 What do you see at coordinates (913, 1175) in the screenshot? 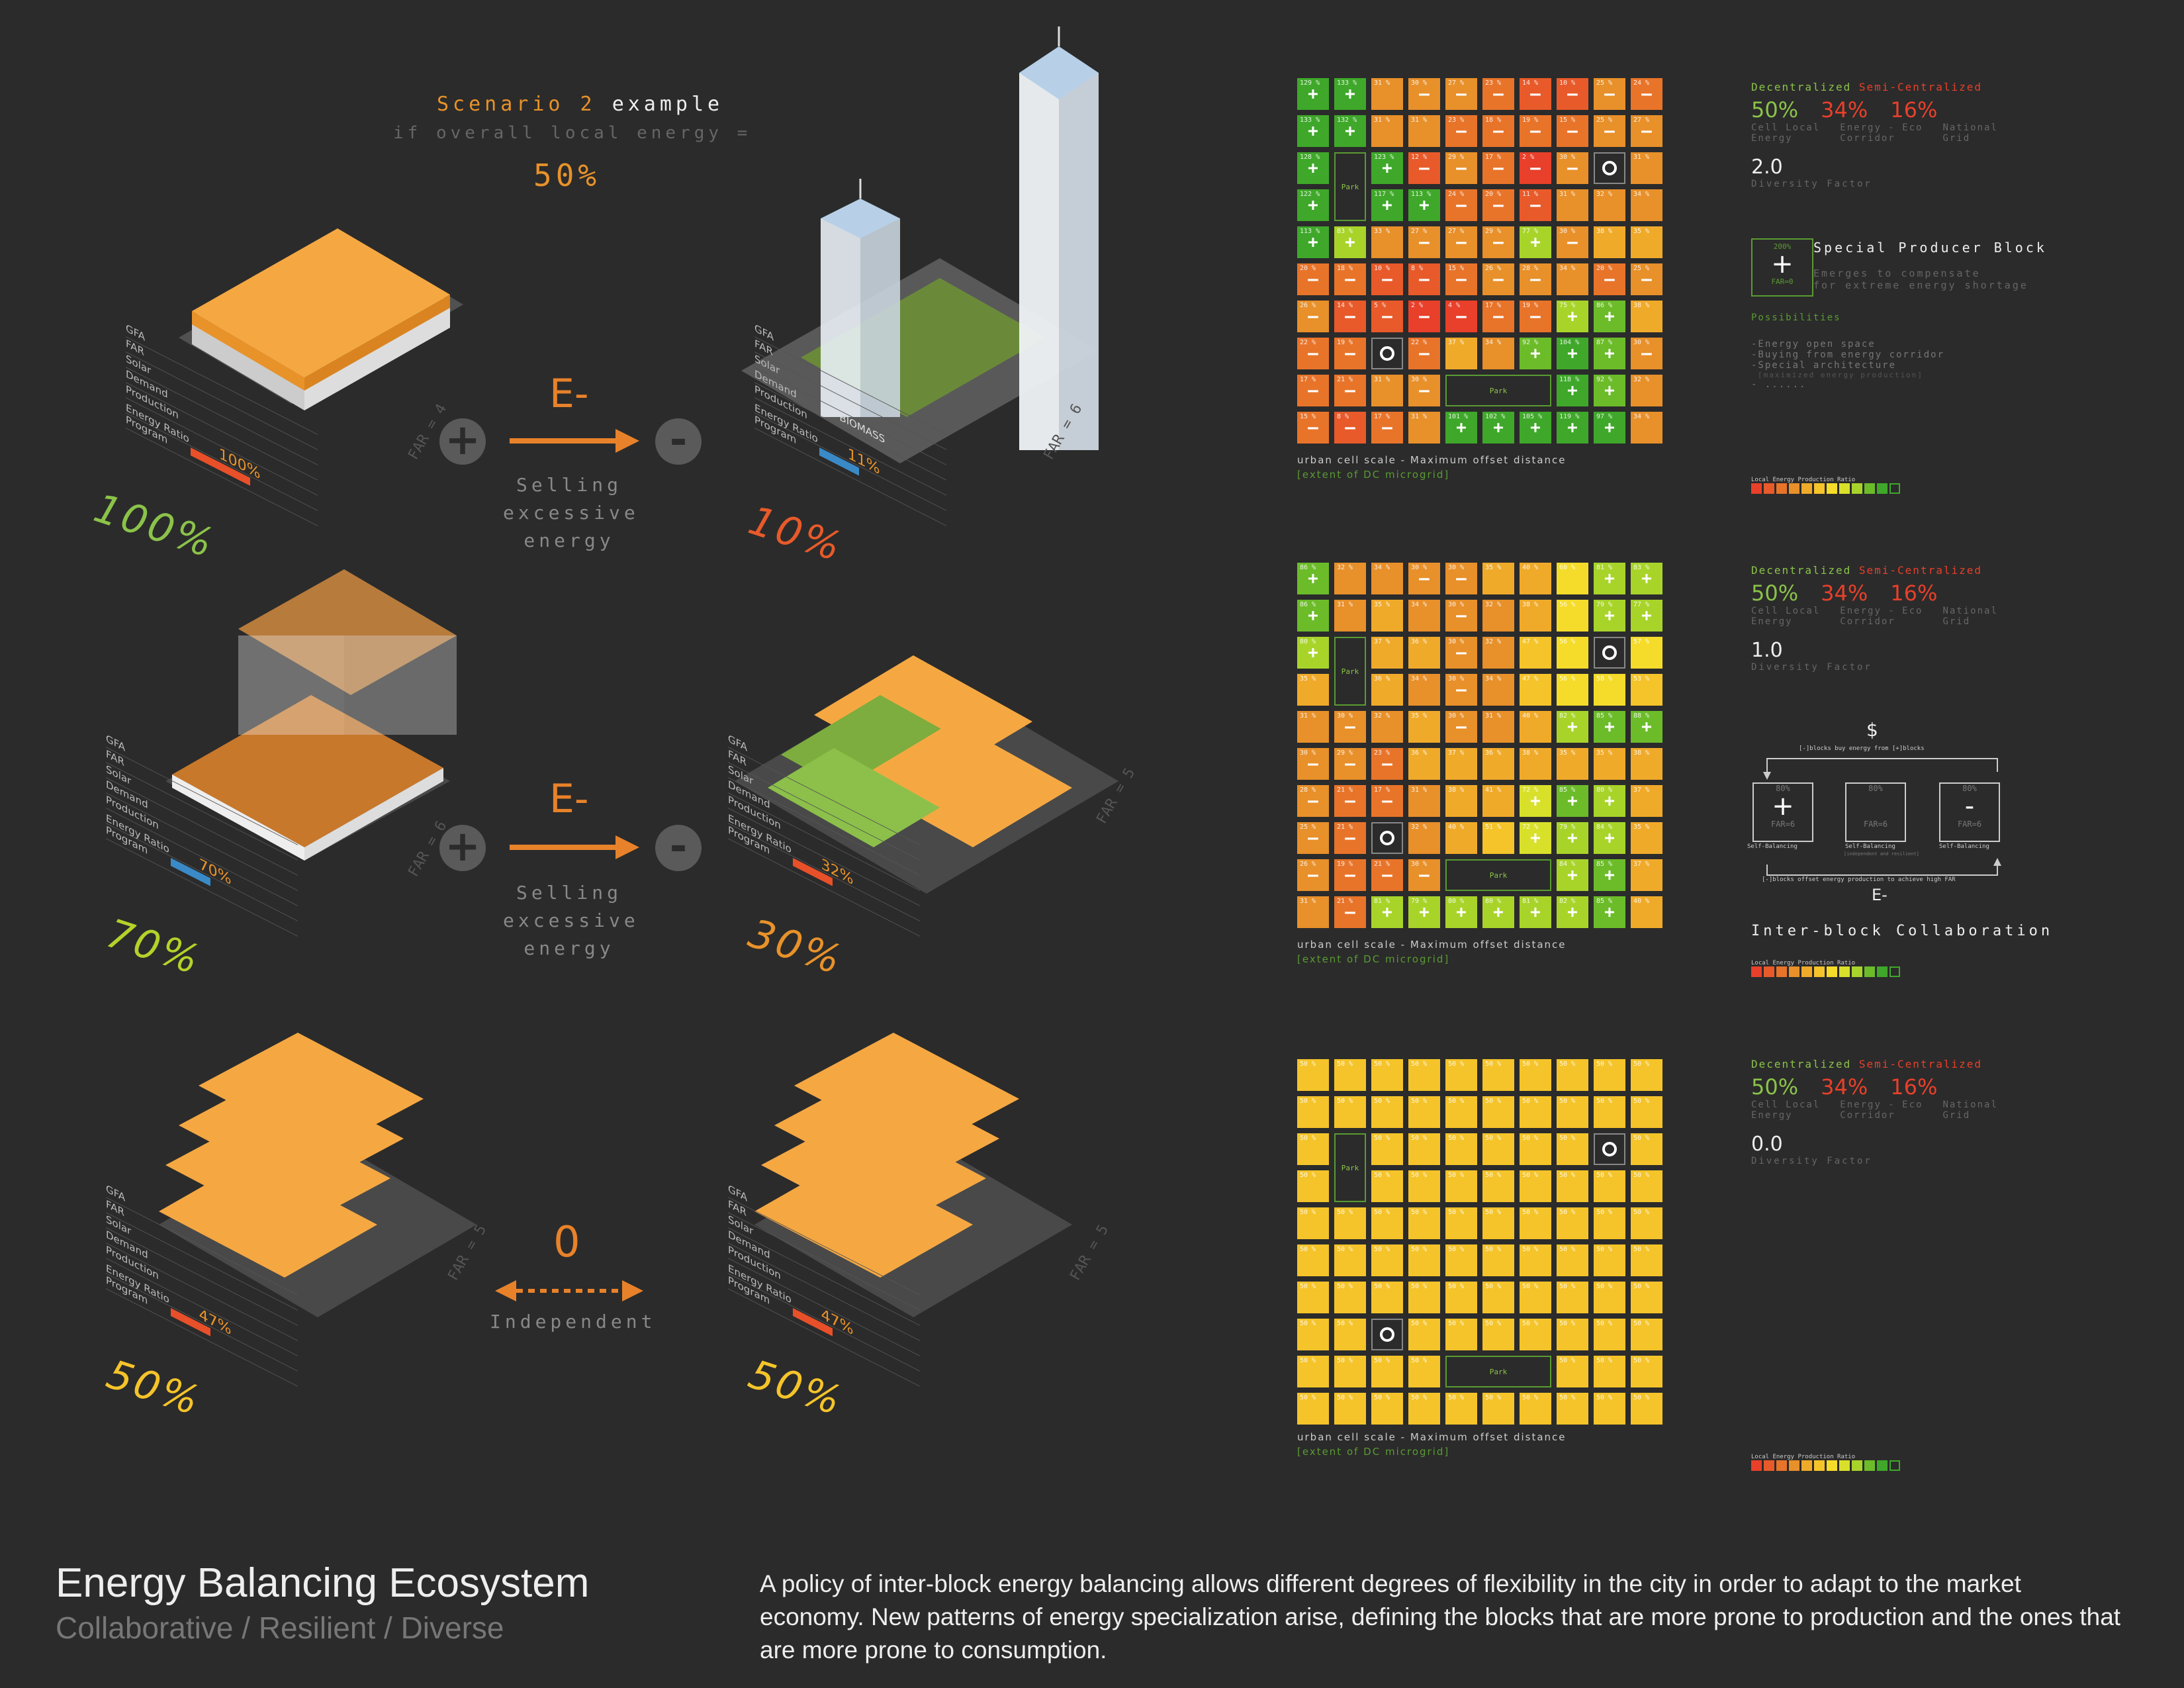
I see `iso-block-row3-right` at bounding box center [913, 1175].